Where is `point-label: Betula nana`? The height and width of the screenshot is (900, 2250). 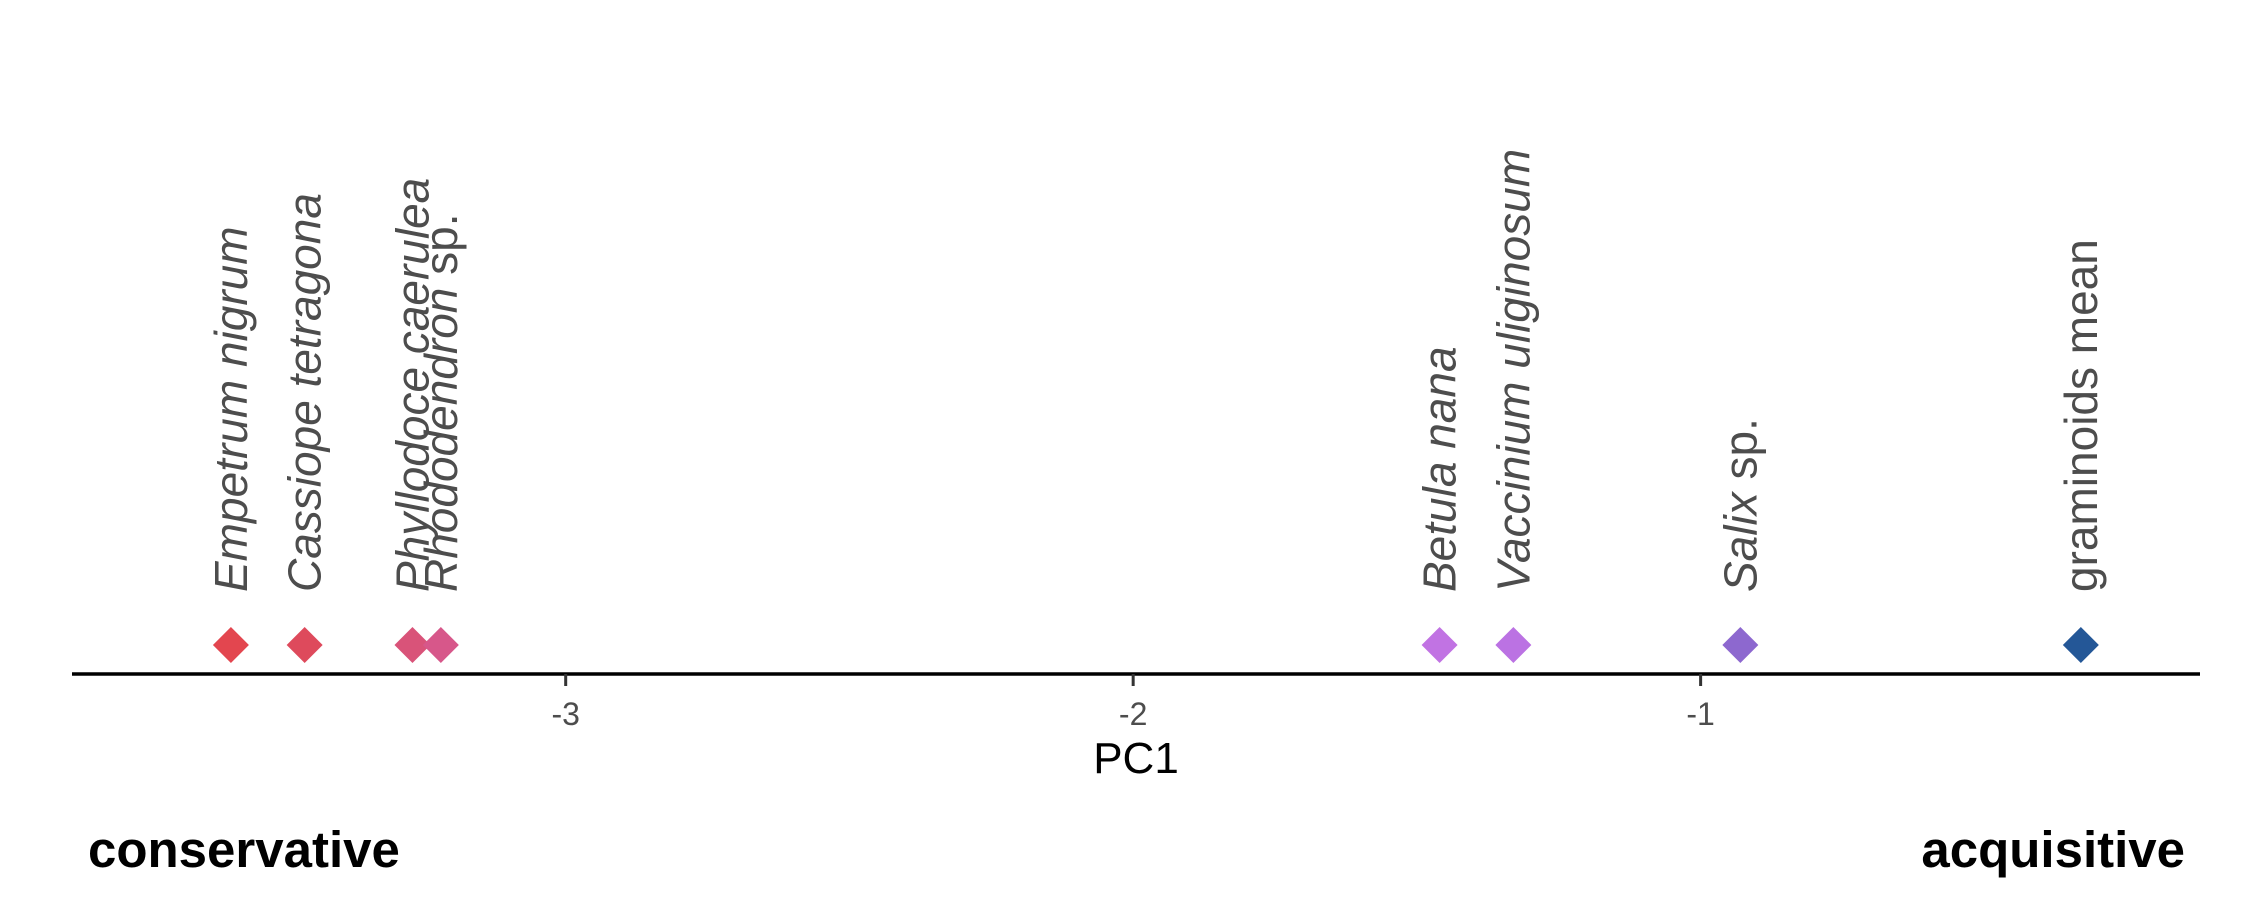
point-label: Betula nana is located at coordinates (1440, 469).